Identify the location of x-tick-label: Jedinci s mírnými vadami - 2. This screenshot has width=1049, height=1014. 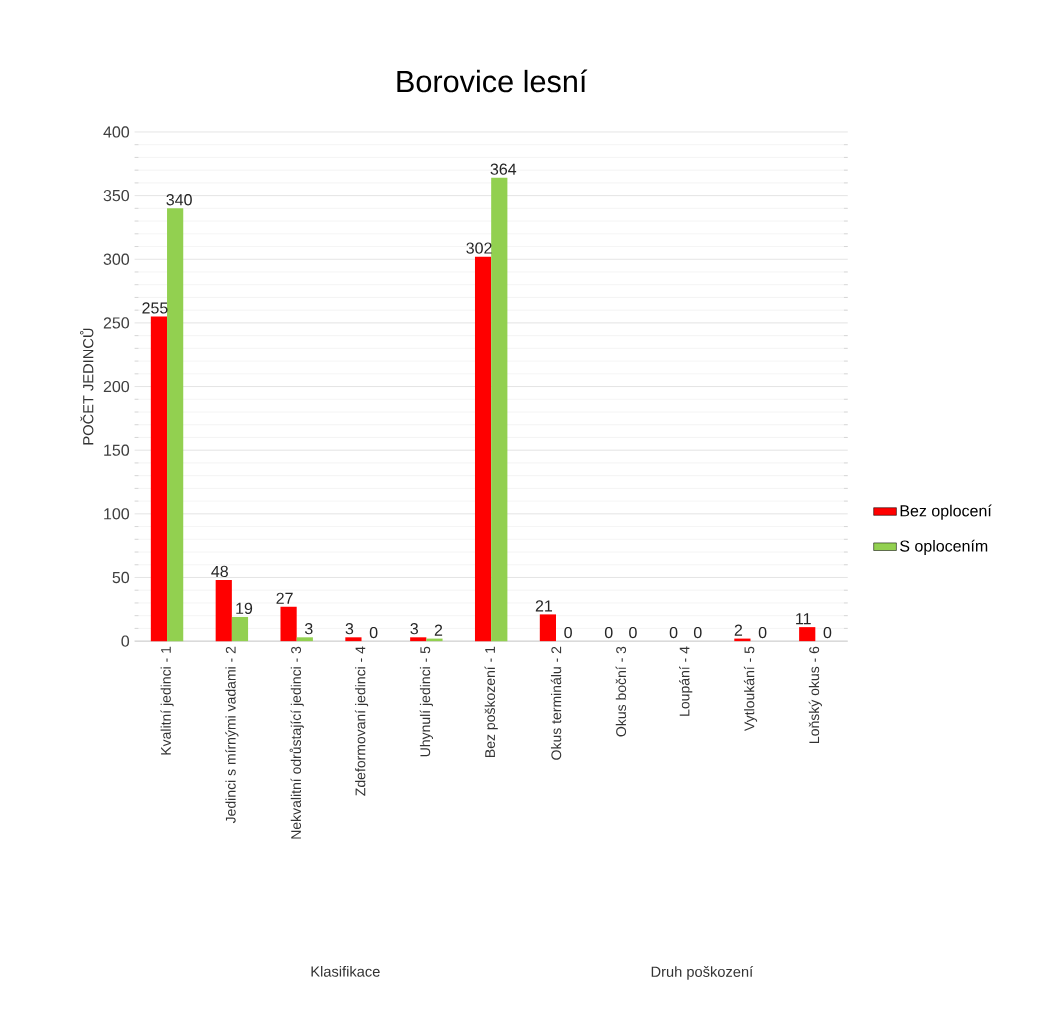
(232, 735).